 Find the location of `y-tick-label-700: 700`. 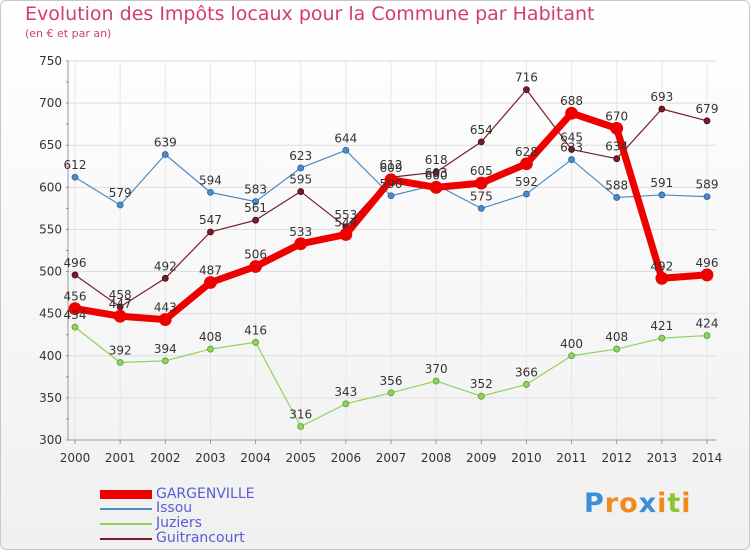

y-tick-label-700: 700 is located at coordinates (50, 103).